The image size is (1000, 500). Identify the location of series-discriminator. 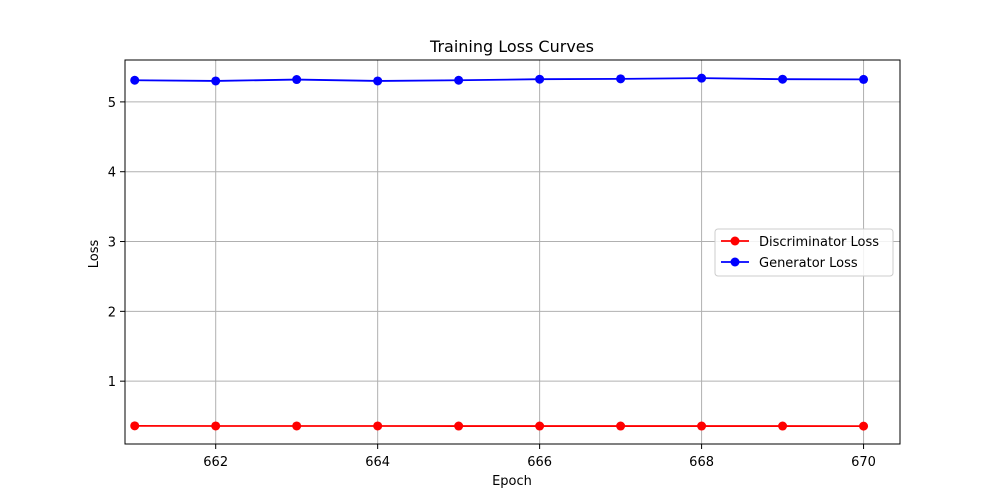
(499, 426).